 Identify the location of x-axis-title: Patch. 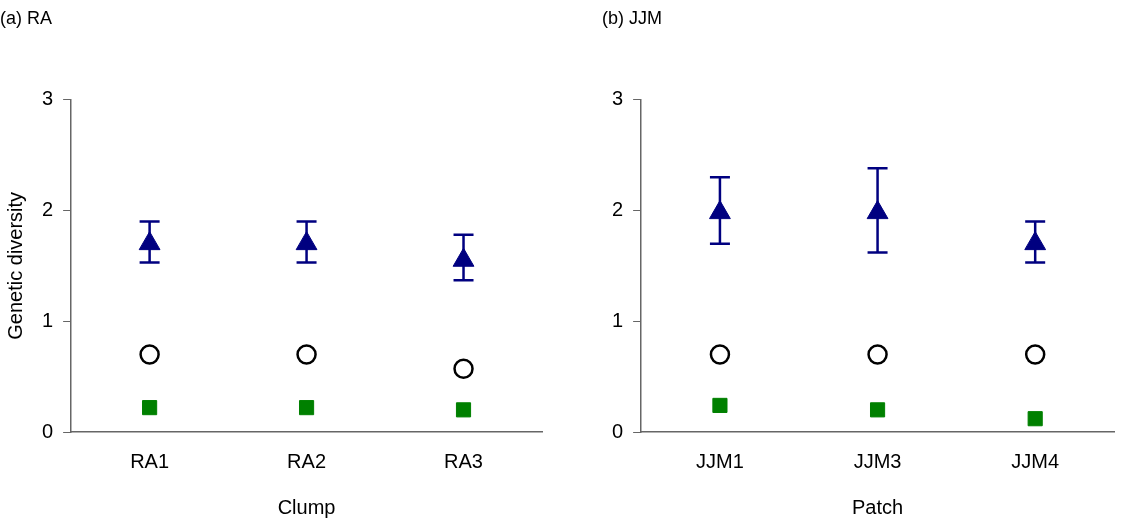
(877, 506).